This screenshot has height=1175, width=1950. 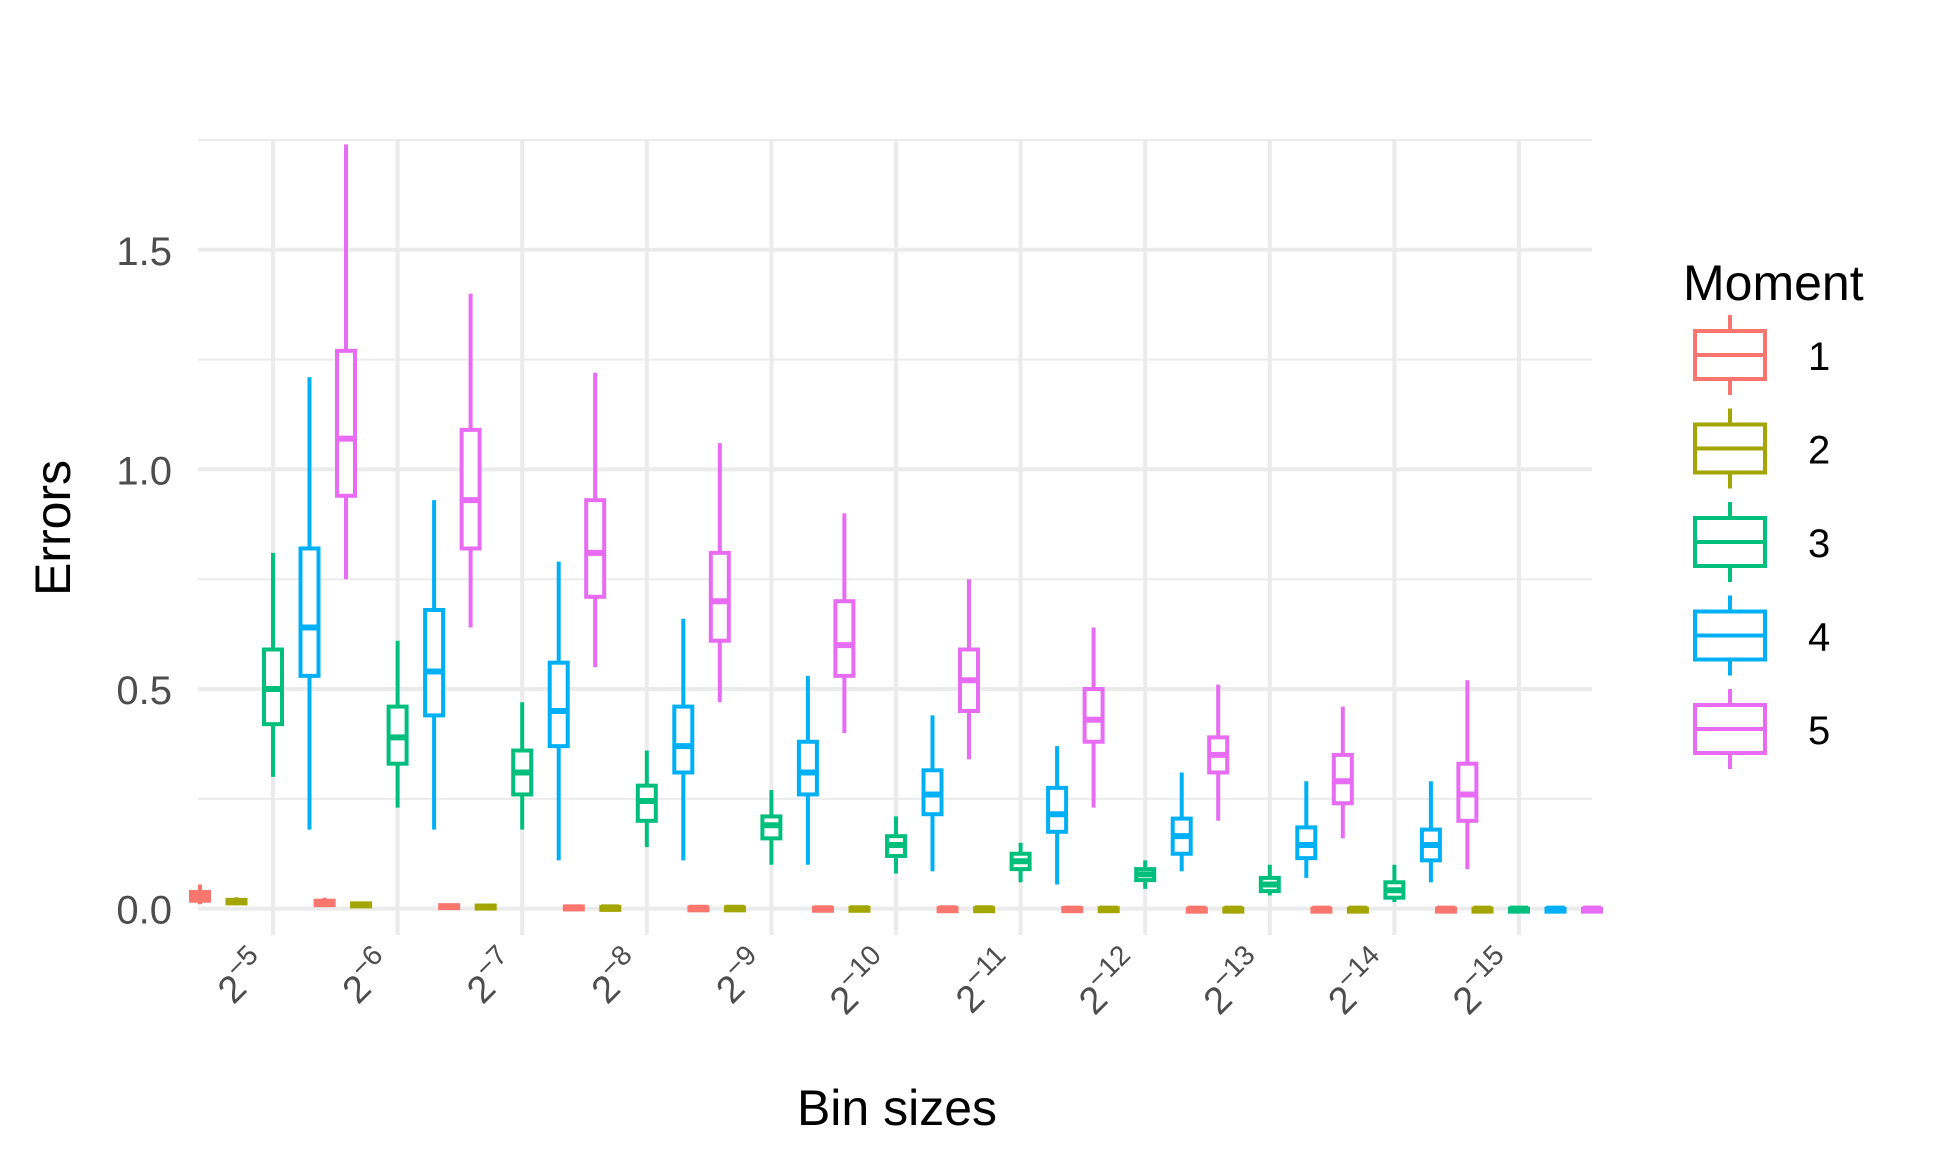 I want to click on legend-item-4: 4, so click(x=1761, y=635).